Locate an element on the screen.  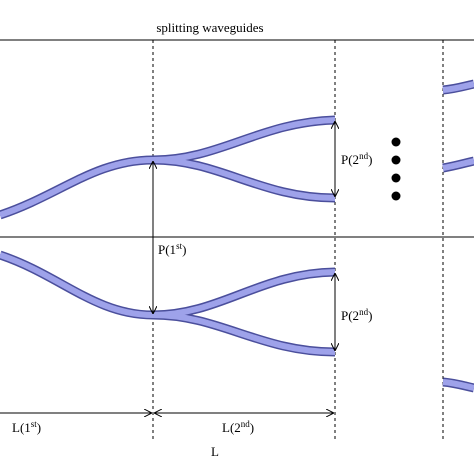
label: P(1st) is located at coordinates (172, 249).